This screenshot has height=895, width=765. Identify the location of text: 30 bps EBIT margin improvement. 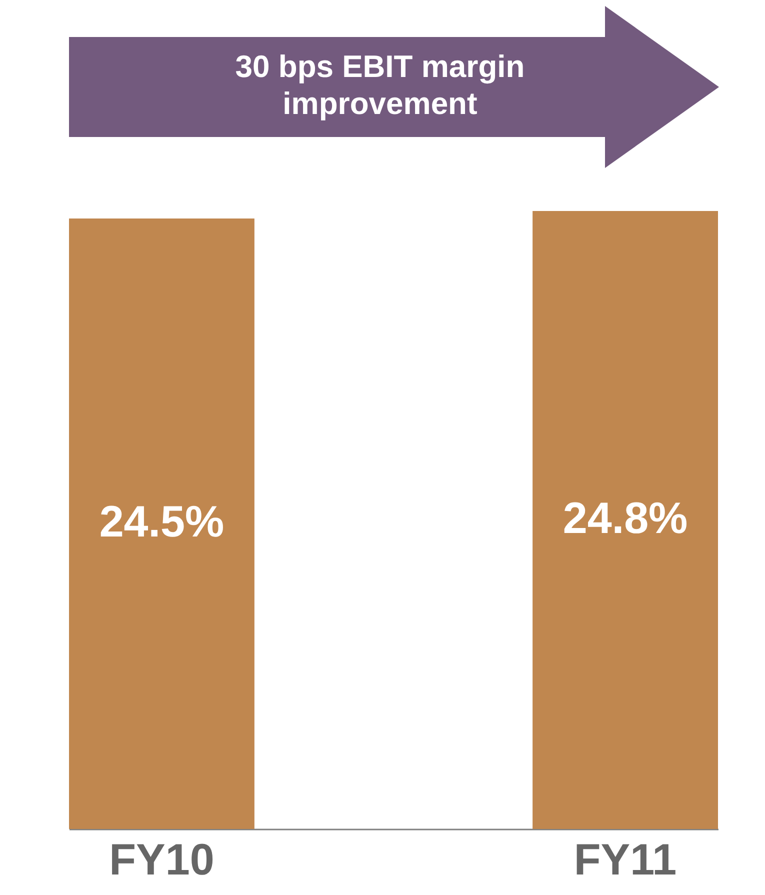
(380, 85).